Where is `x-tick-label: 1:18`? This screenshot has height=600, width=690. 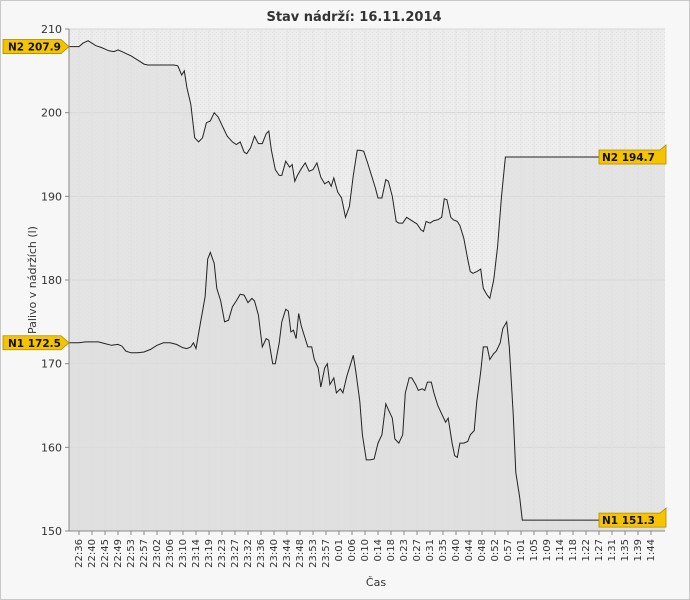
x-tick-label: 1:18 is located at coordinates (573, 550).